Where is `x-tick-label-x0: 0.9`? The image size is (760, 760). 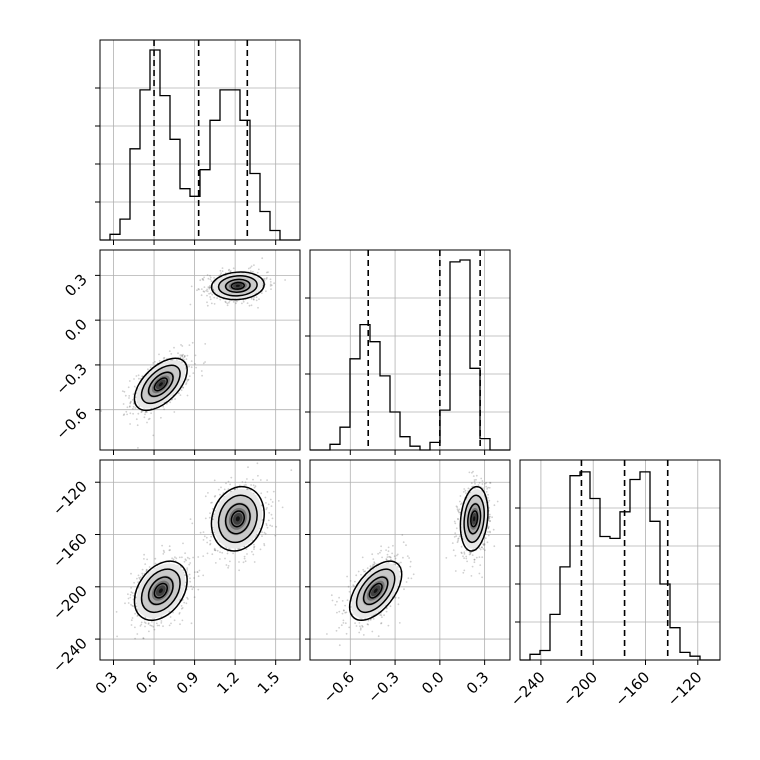 x-tick-label-x0: 0.9 is located at coordinates (188, 683).